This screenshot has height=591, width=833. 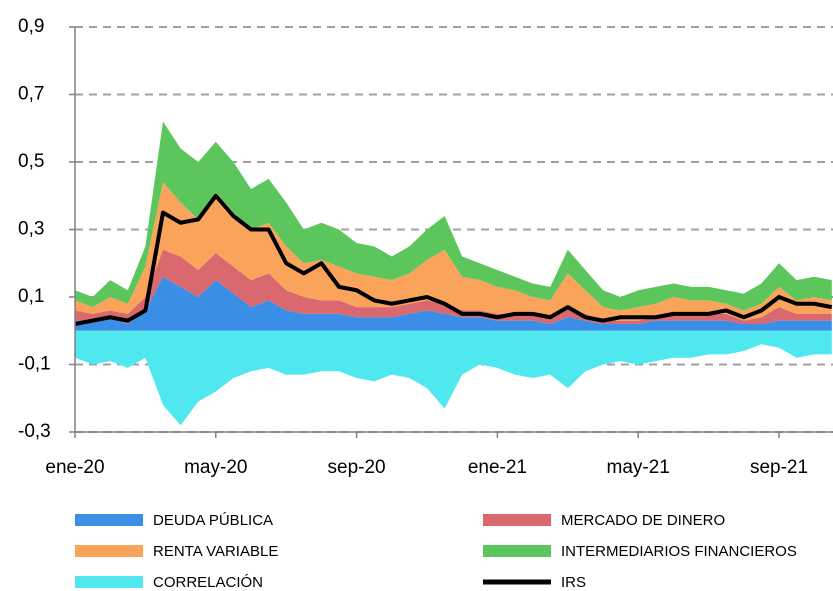 What do you see at coordinates (215, 551) in the screenshot?
I see `legend-label: RENTA VARIABLE` at bounding box center [215, 551].